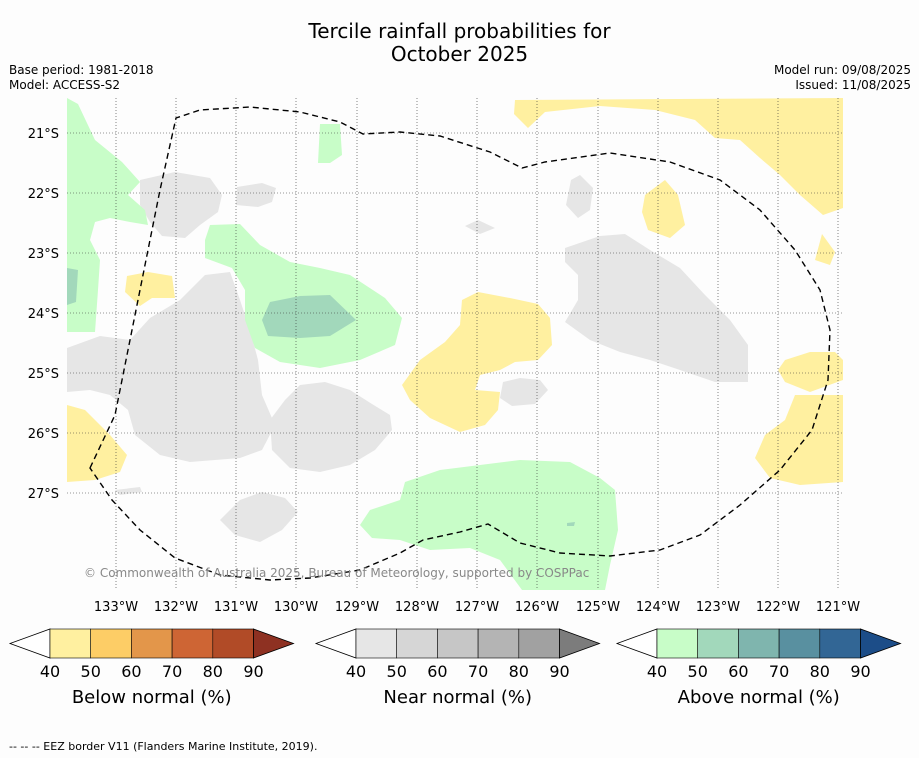 Image resolution: width=919 pixels, height=758 pixels. Describe the element at coordinates (537, 607) in the screenshot. I see `longitude-label: 126°W` at that location.